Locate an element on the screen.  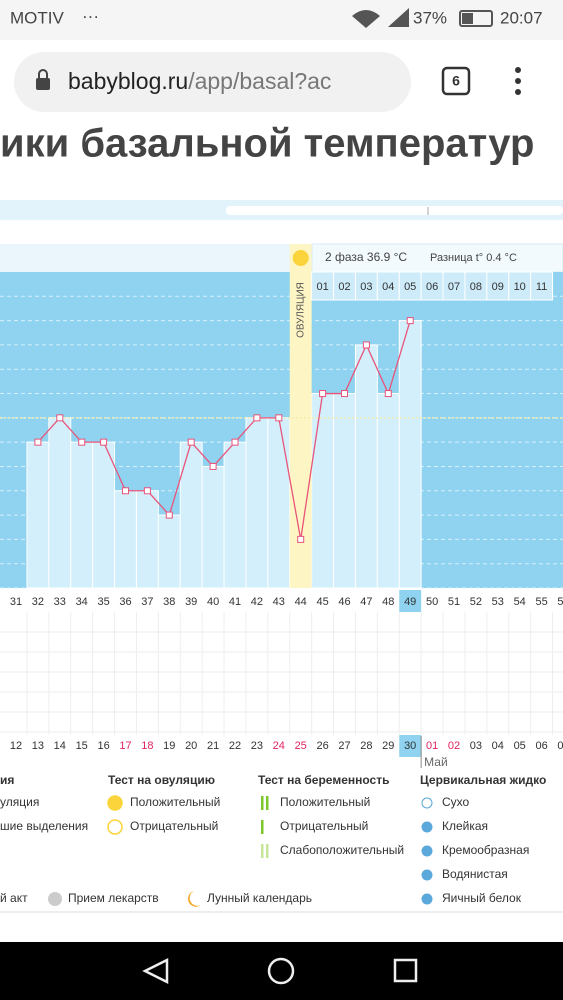
top-date: 02 is located at coordinates (344, 287).